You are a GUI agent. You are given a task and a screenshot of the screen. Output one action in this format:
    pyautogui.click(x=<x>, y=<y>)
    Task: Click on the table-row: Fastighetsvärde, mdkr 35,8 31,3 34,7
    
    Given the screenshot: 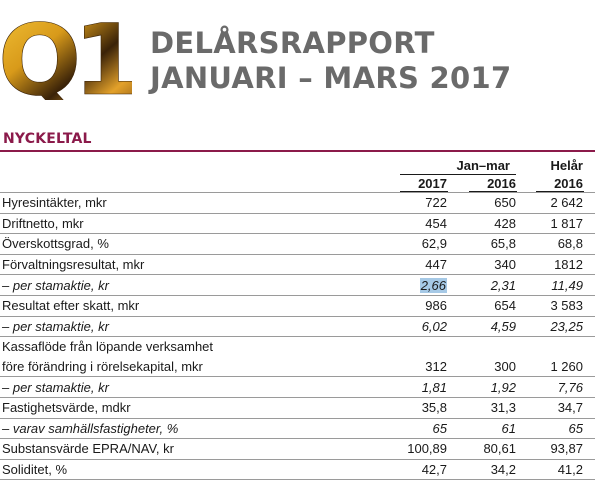 What is the action you would take?
    pyautogui.click(x=297, y=408)
    